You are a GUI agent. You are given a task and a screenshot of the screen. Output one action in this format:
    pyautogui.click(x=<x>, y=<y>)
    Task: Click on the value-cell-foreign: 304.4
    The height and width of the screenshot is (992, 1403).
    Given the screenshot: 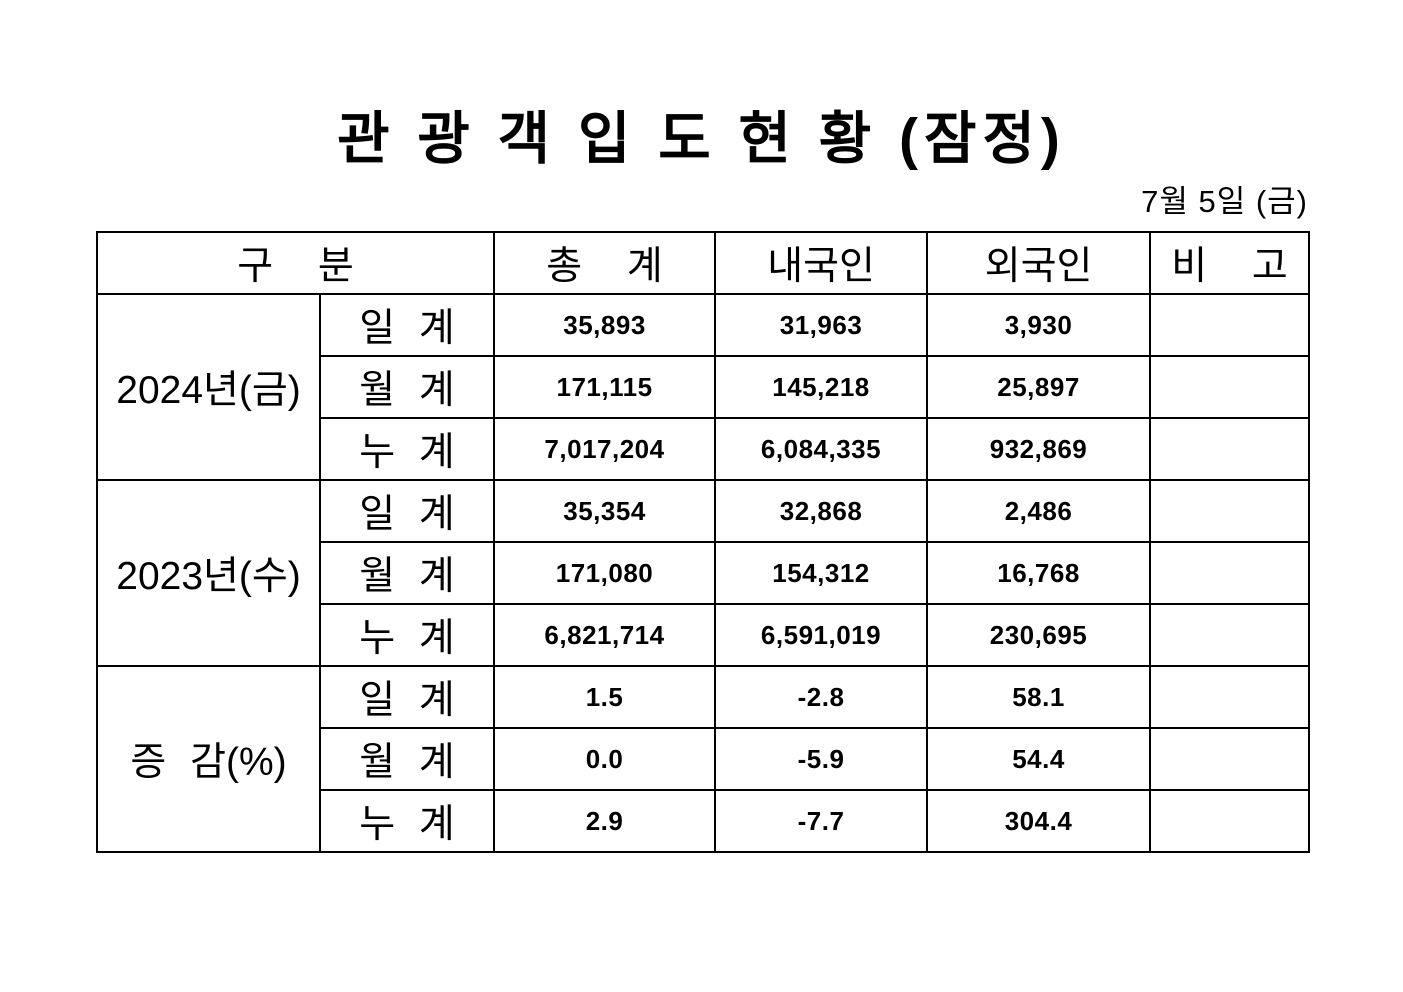 What is the action you would take?
    pyautogui.click(x=1039, y=821)
    